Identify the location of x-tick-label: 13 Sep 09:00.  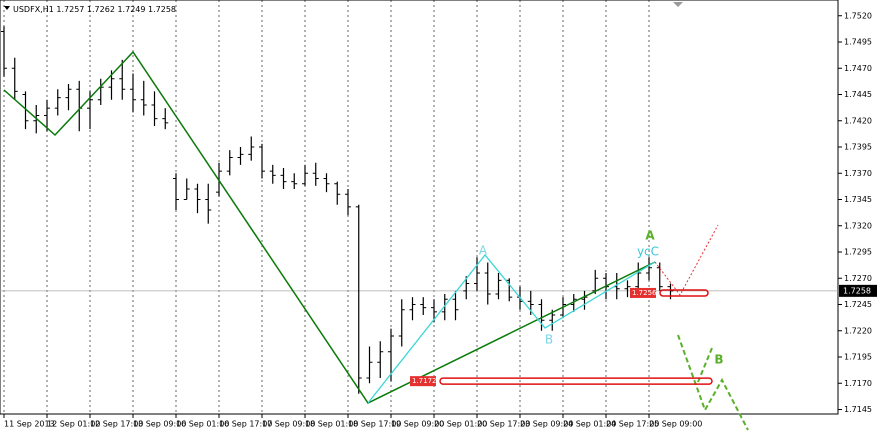
(159, 424).